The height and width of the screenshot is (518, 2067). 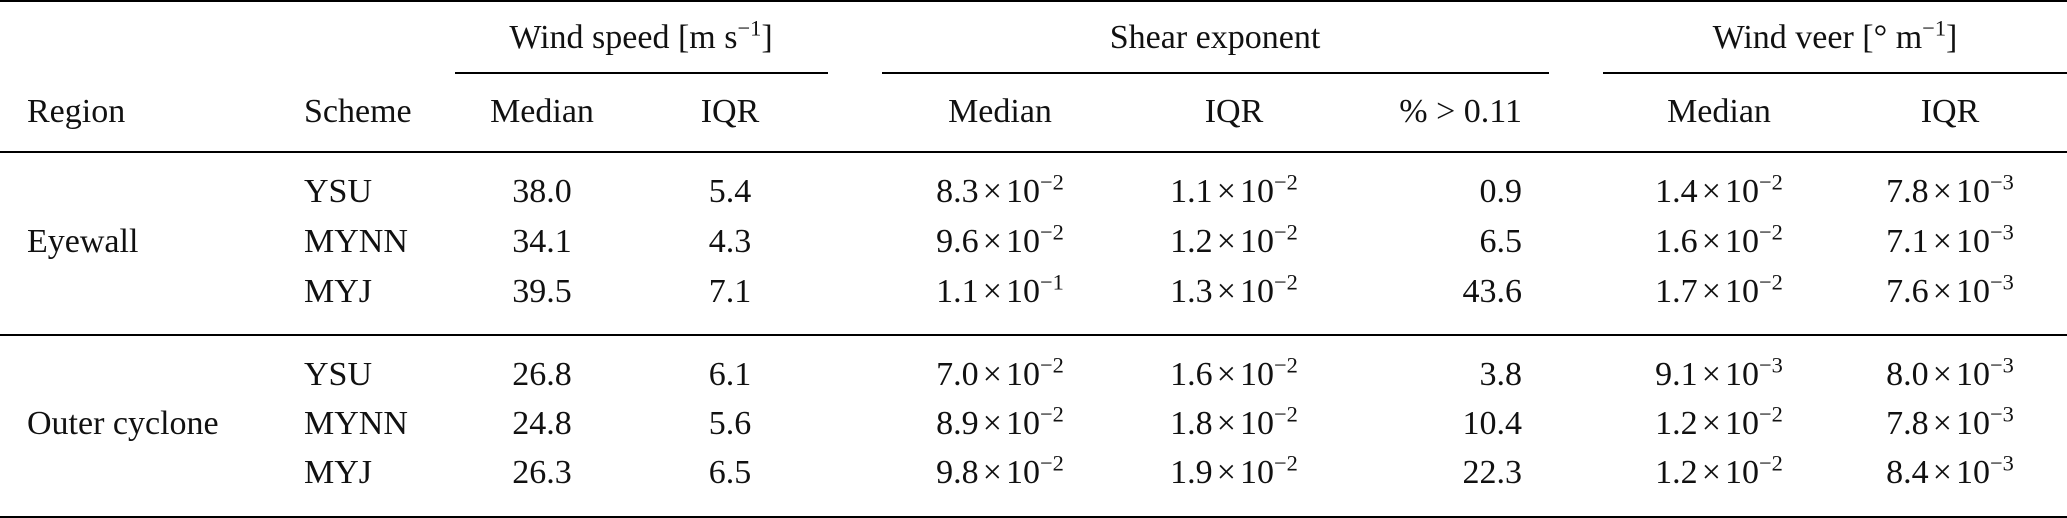 I want to click on cell-ws-iqr: 4.3, so click(x=730, y=241).